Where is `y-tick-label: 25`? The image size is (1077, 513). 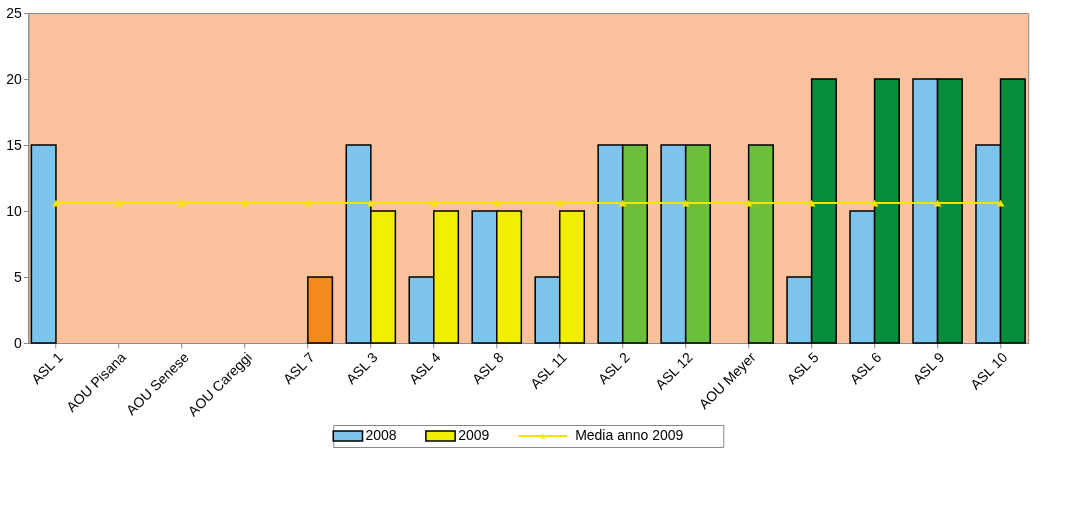 y-tick-label: 25 is located at coordinates (14, 12).